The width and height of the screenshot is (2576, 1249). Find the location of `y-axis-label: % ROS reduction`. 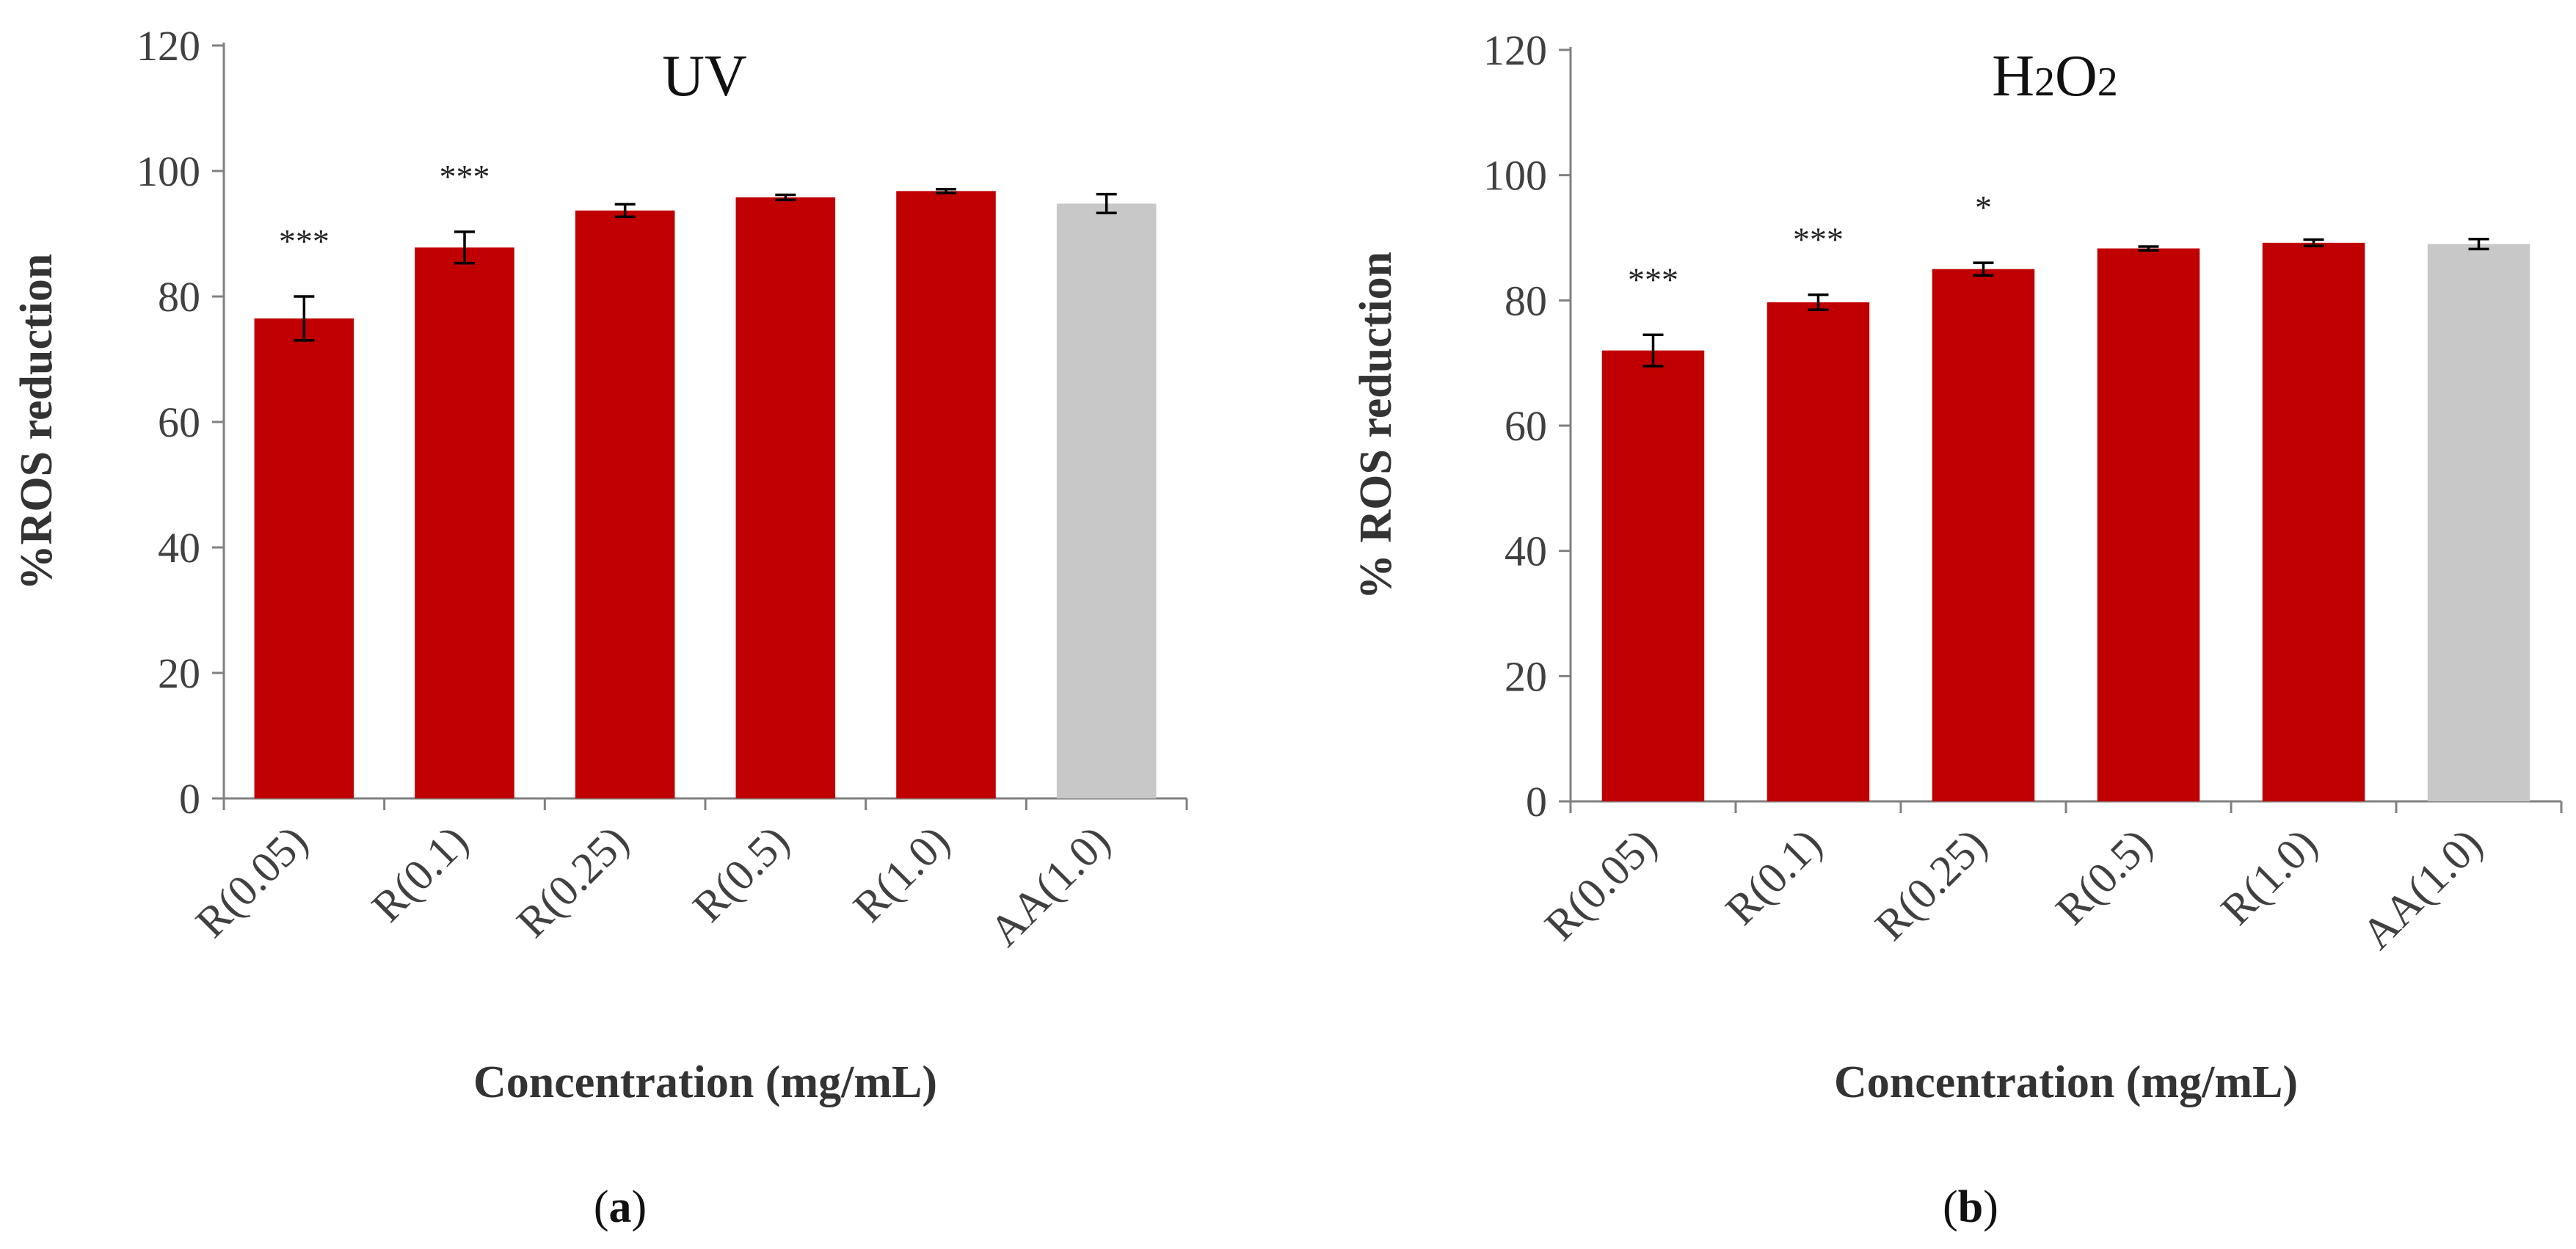

y-axis-label: % ROS reduction is located at coordinates (1376, 426).